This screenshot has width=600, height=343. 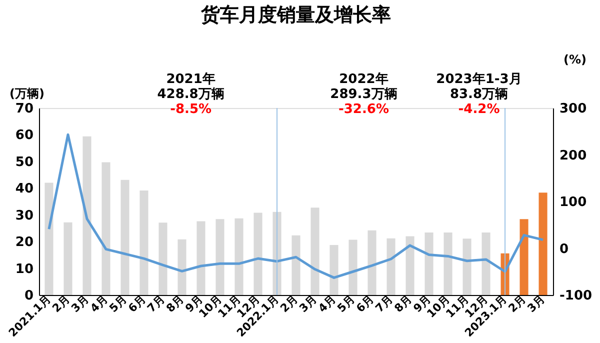 What do you see at coordinates (24, 109) in the screenshot?
I see `y-tick-label: 70` at bounding box center [24, 109].